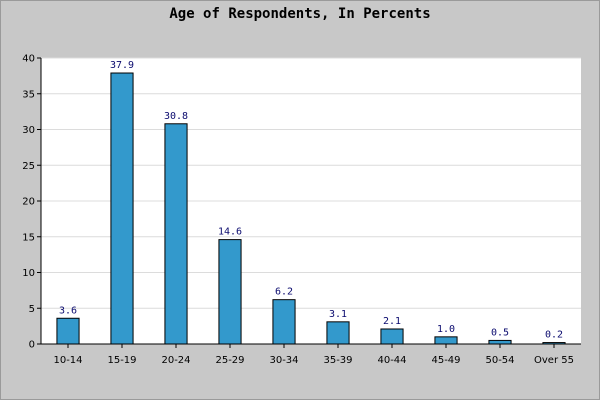 The height and width of the screenshot is (400, 600). I want to click on data-label: 3.6, so click(68, 310).